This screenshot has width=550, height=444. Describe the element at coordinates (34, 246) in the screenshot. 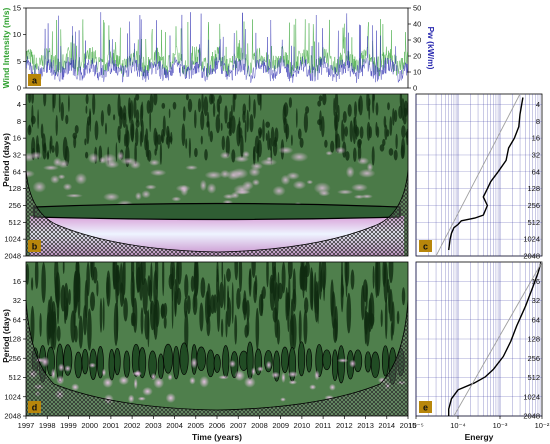

I see `panel-b-label-bg` at that location.